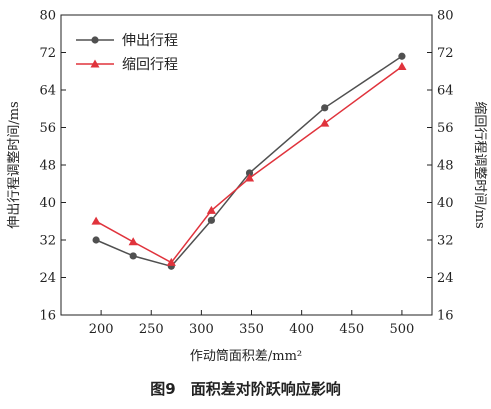 Image resolution: width=491 pixels, height=409 pixels. Describe the element at coordinates (445, 241) in the screenshot. I see `y-tick-label-right: 32` at that location.